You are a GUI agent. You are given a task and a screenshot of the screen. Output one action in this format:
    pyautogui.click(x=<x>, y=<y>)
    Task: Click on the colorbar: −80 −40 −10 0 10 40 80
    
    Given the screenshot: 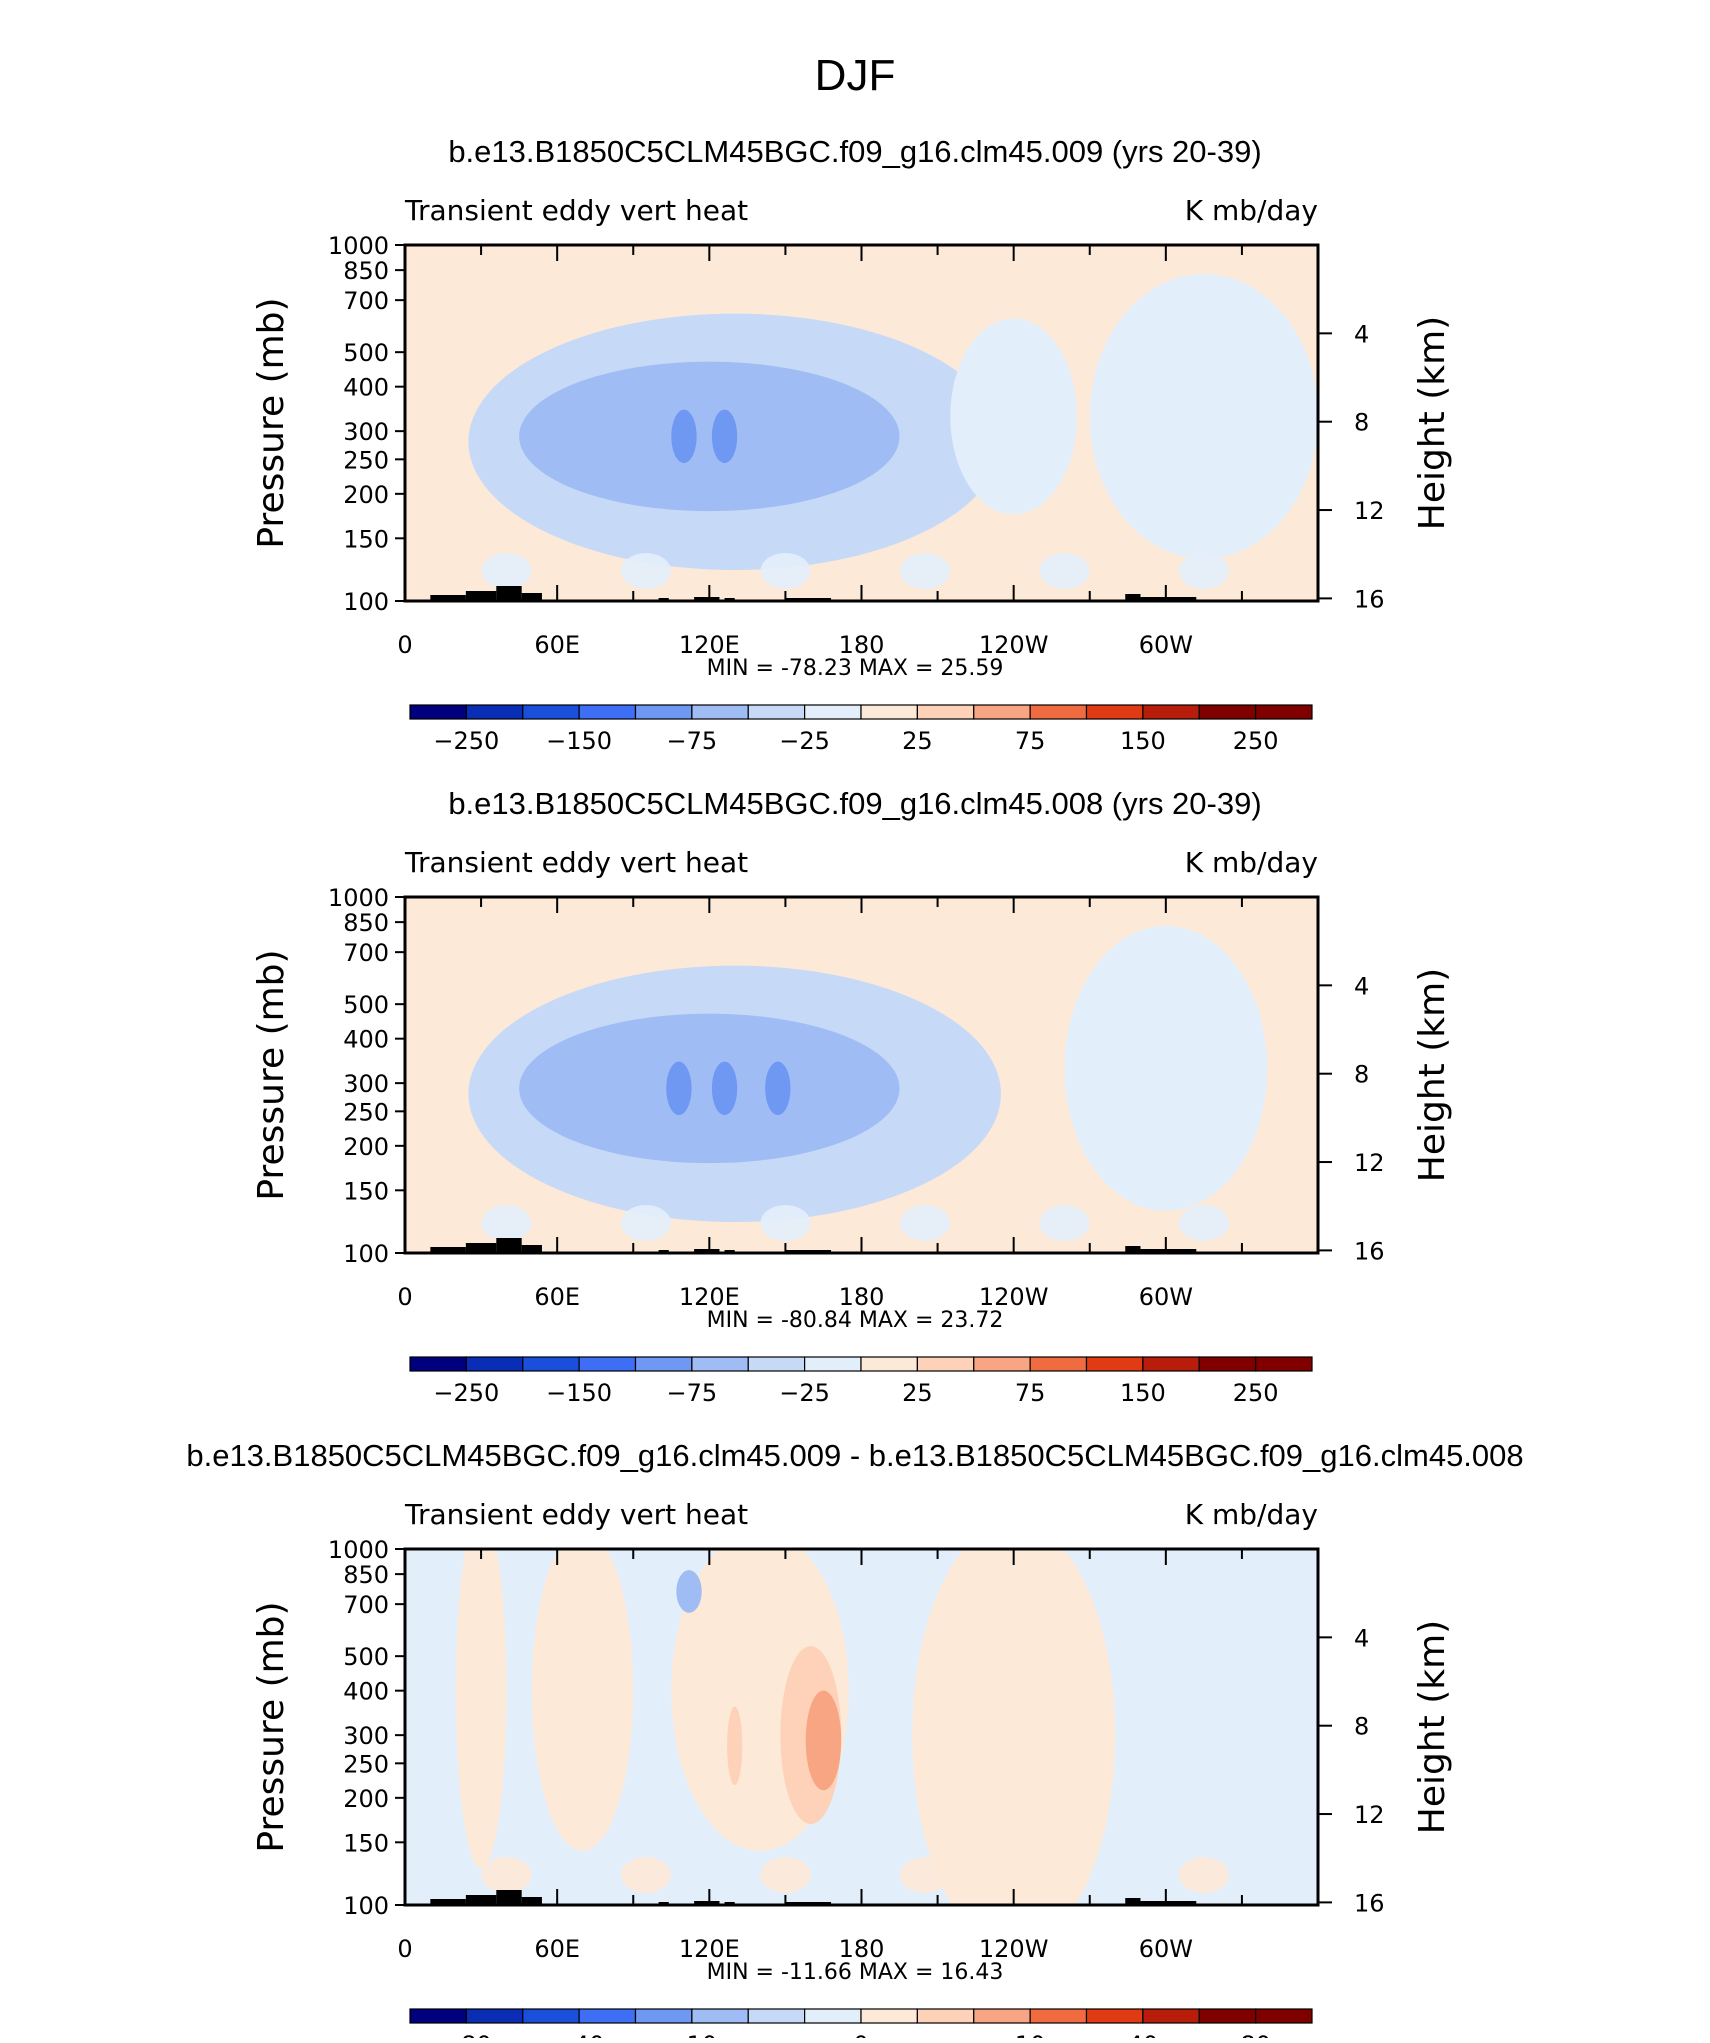 What is the action you would take?
    pyautogui.click(x=861, y=2025)
    